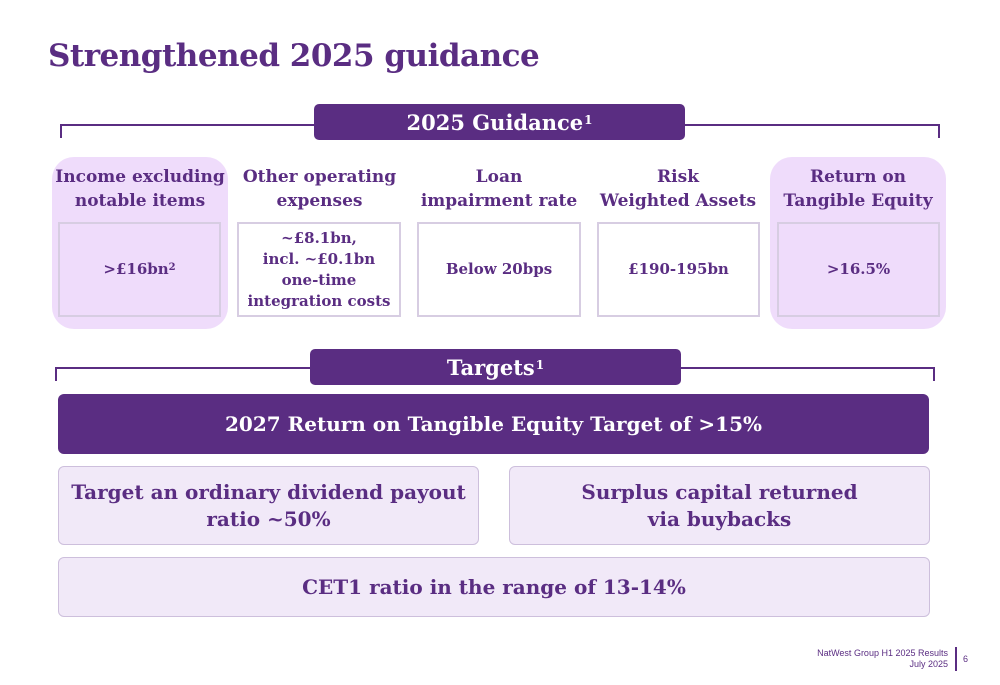 The image size is (1000, 685). Describe the element at coordinates (966, 659) in the screenshot. I see `page-number: 6` at that location.